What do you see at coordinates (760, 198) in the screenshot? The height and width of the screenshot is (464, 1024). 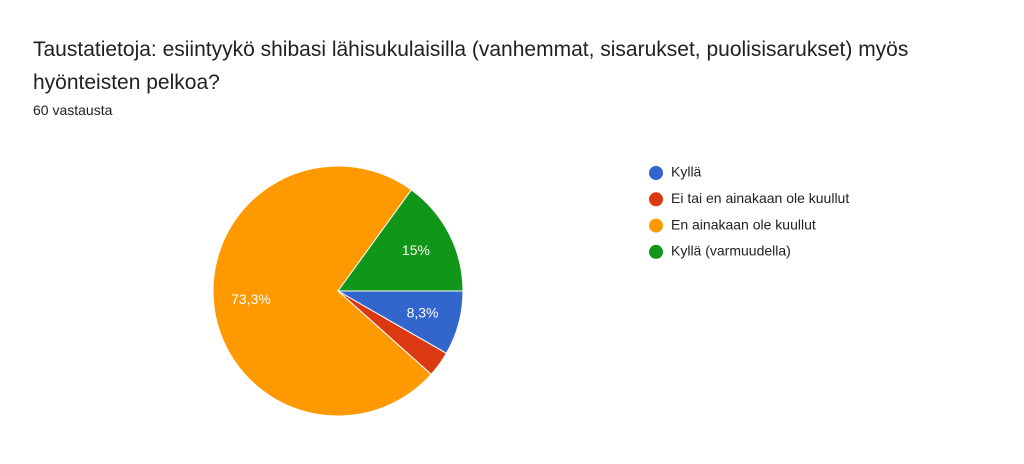 I see `legend-label: Ei tai en ainakaan ole kuullut` at bounding box center [760, 198].